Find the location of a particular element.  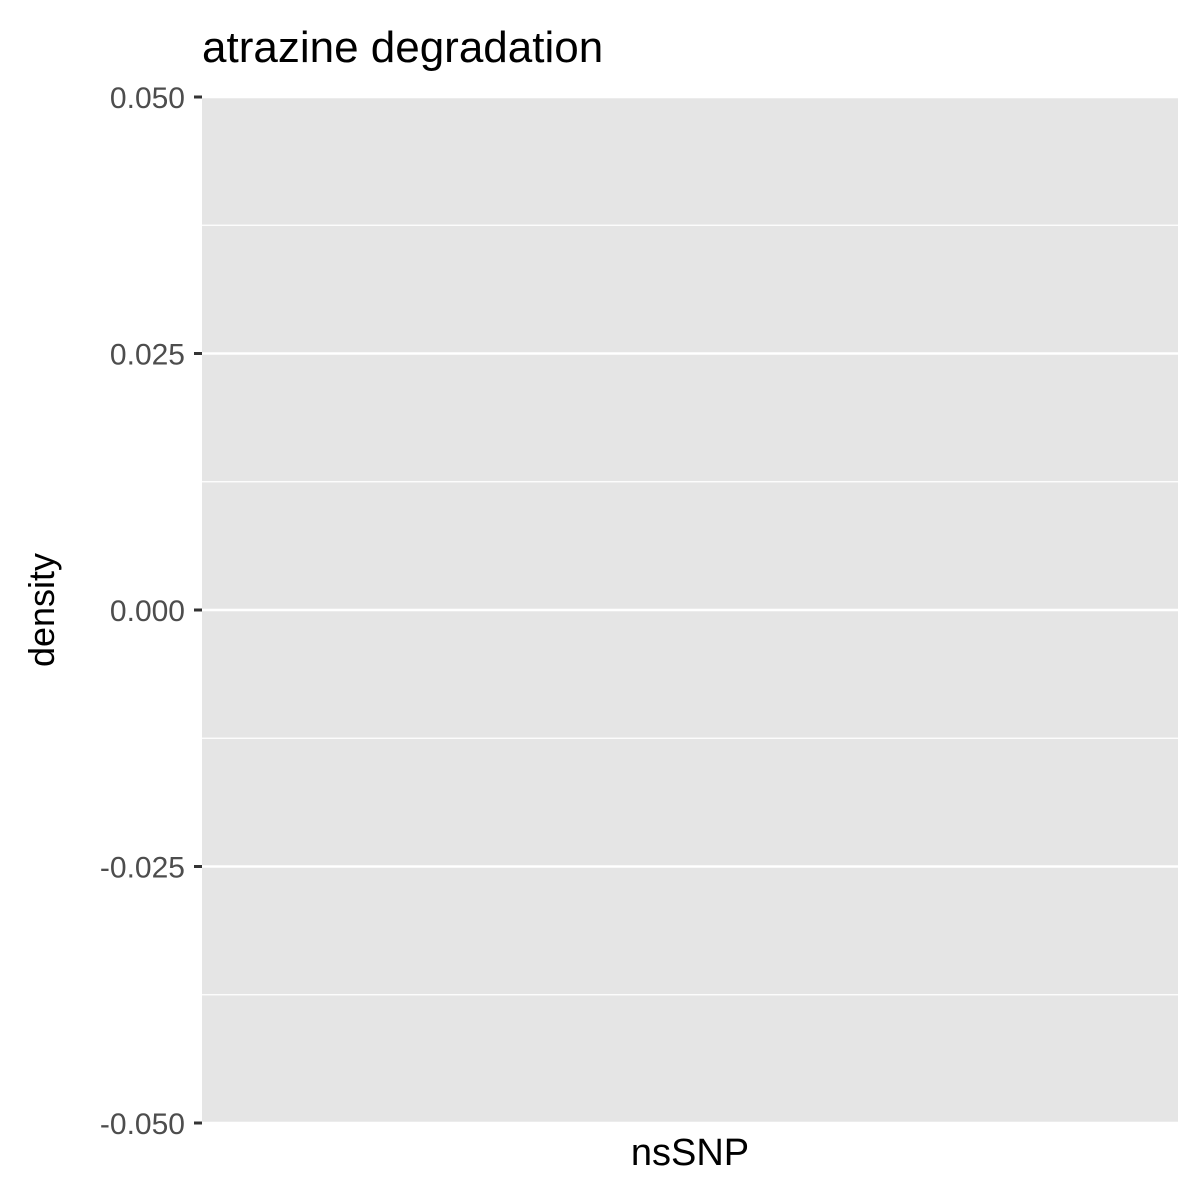

y-tick-label: 0.025 is located at coordinates (147, 355).